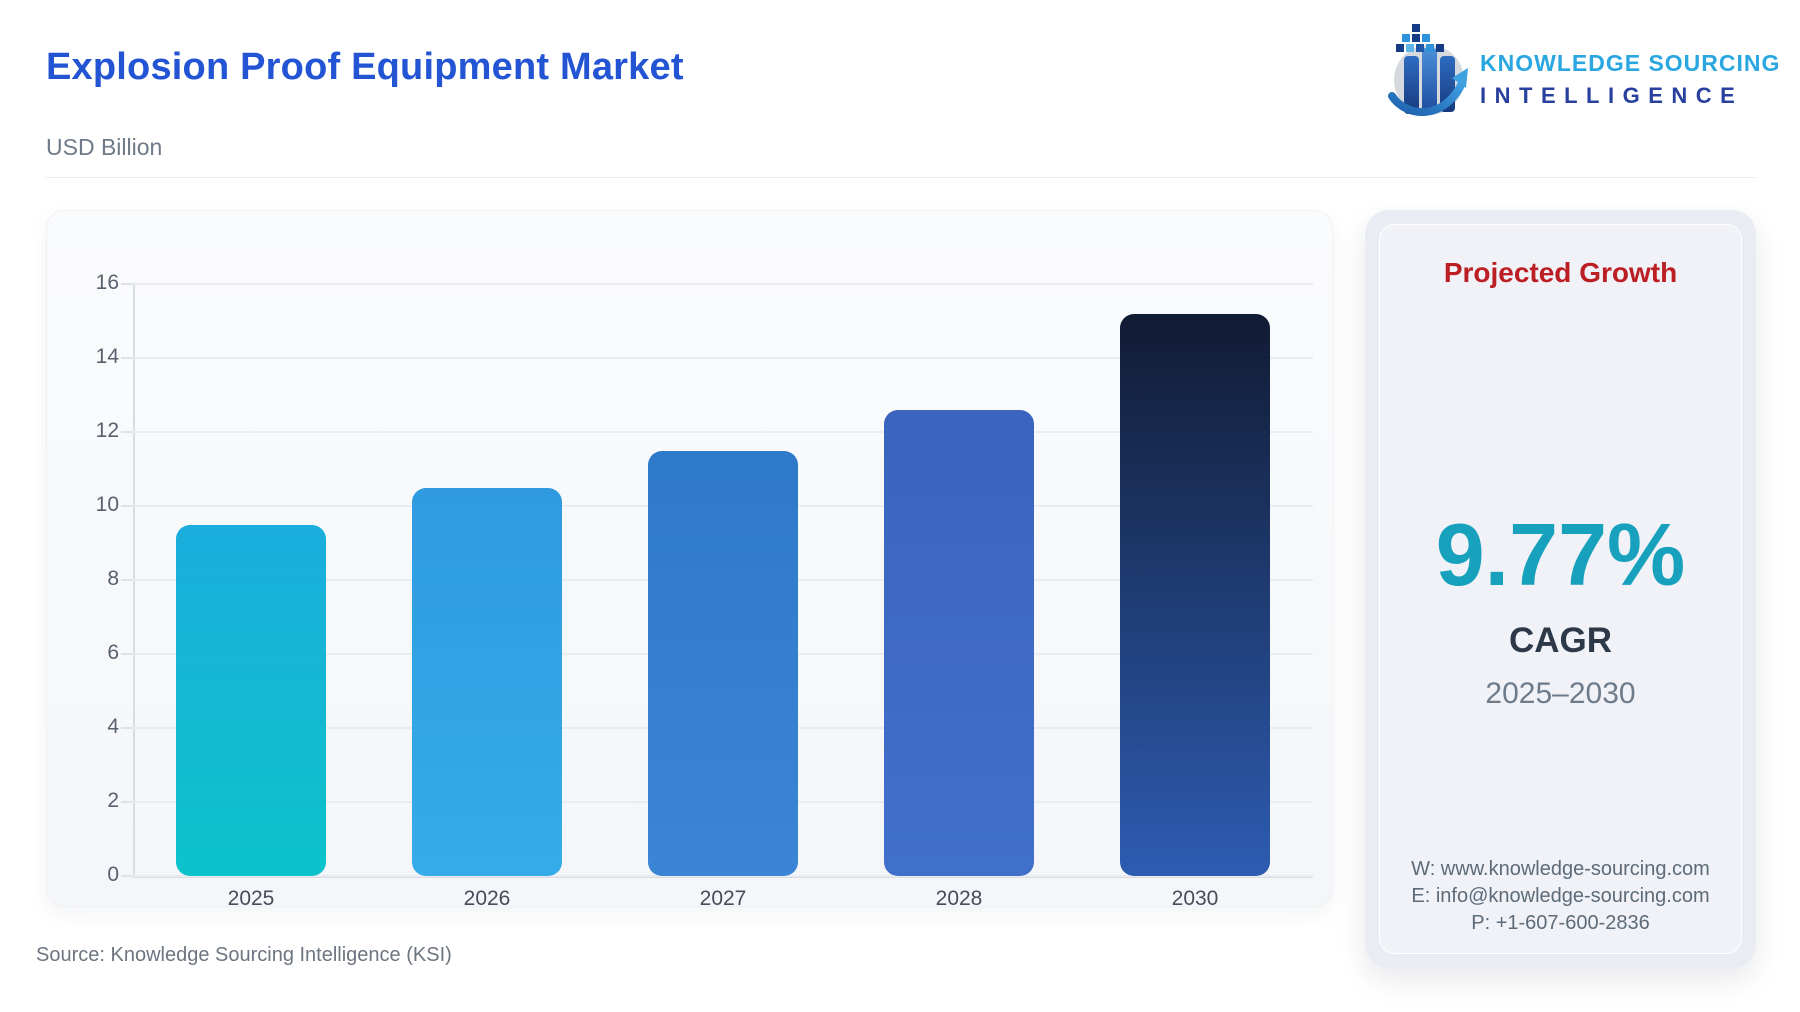 The image size is (1800, 1012). I want to click on projected-growth-heading: Projected Growth, so click(1560, 272).